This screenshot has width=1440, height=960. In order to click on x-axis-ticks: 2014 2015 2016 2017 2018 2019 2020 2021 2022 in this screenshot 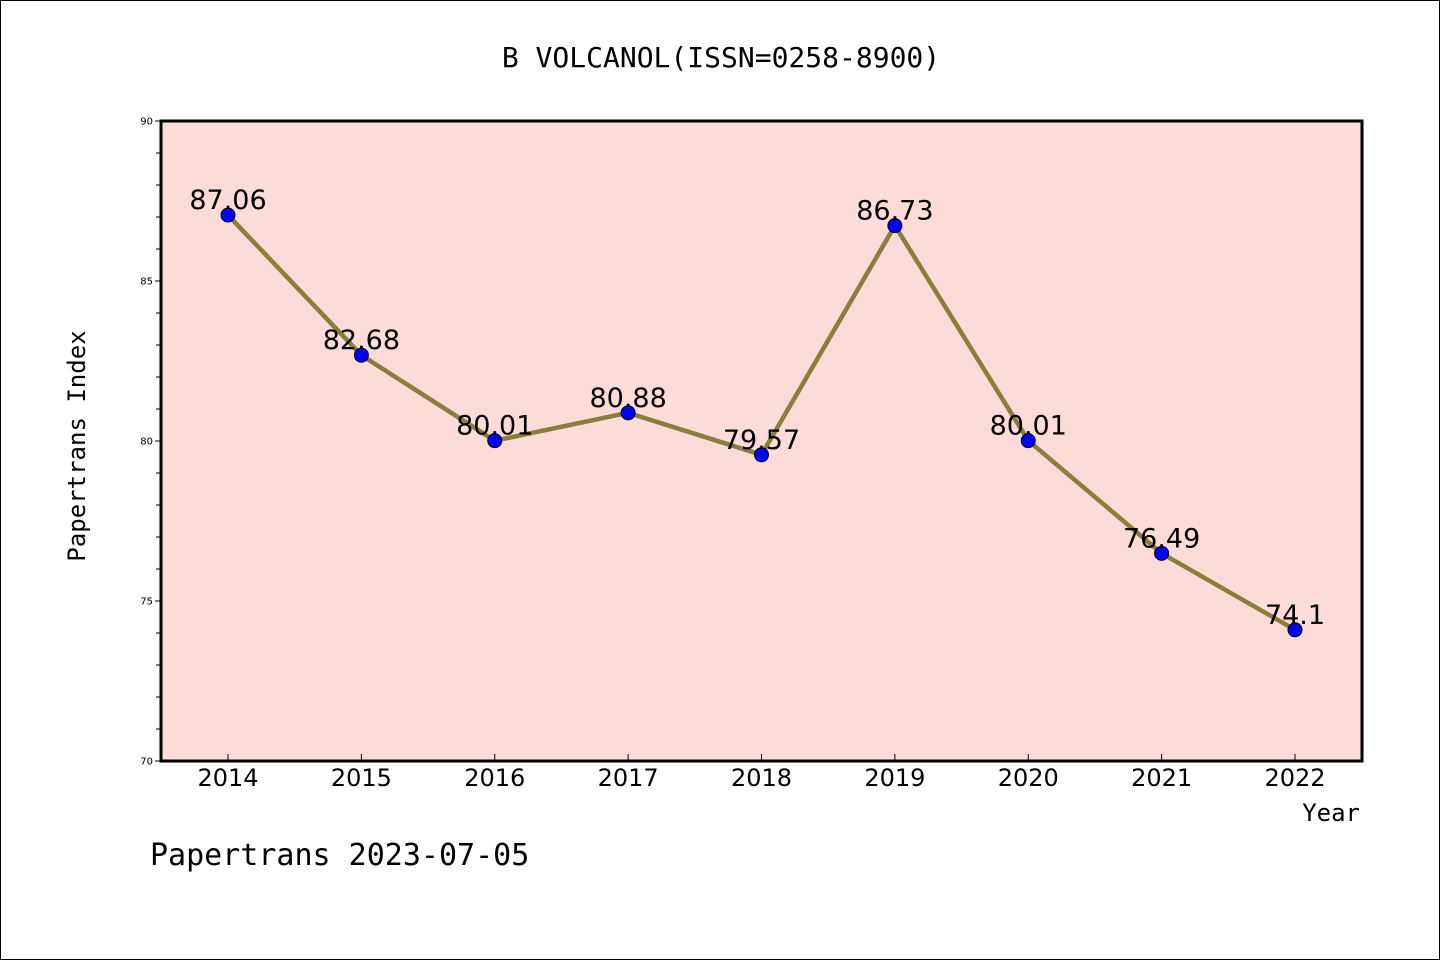, I will do `click(761, 773)`.